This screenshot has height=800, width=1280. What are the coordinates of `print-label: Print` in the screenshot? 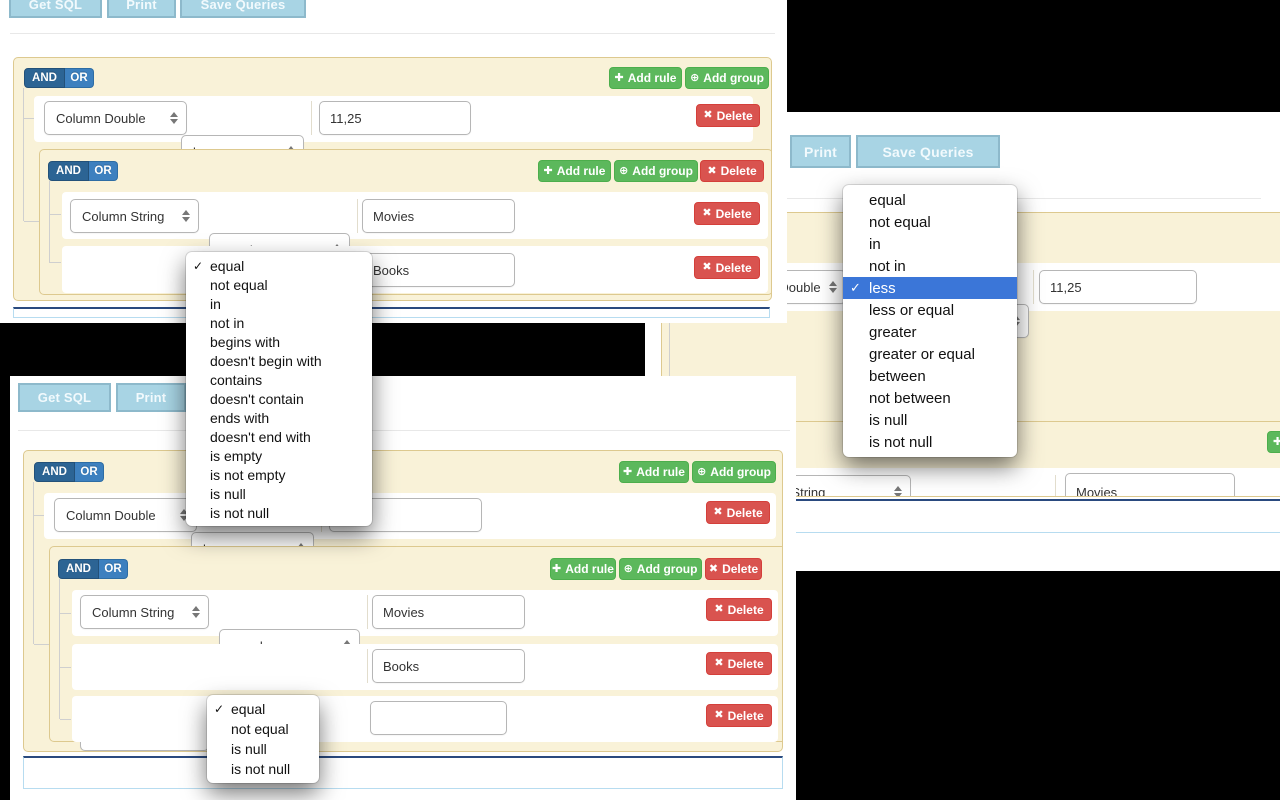 It's located at (151, 397).